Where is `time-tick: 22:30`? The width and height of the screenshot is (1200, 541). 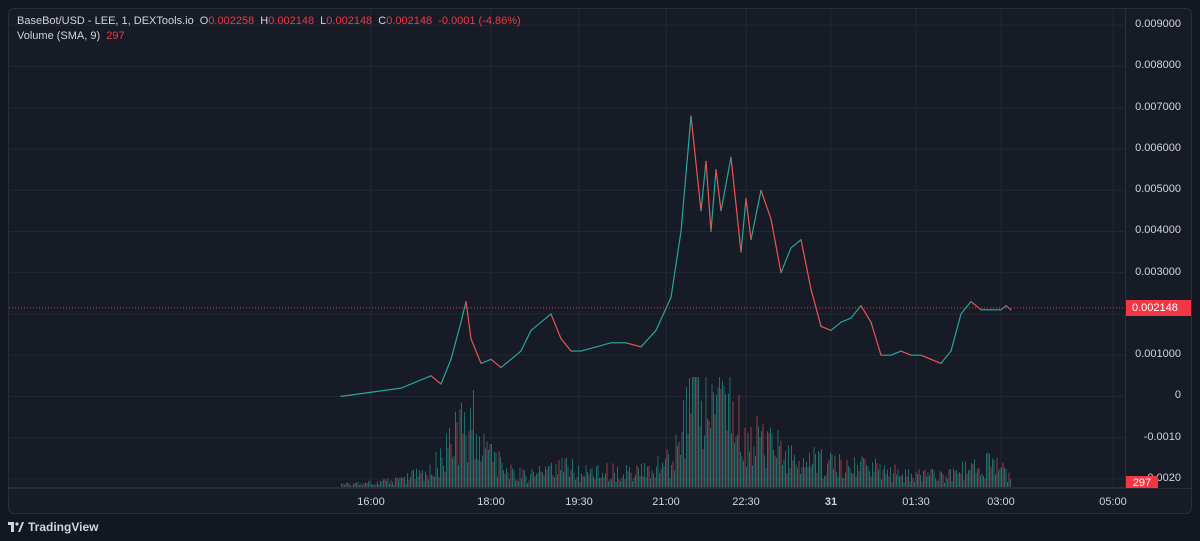 time-tick: 22:30 is located at coordinates (746, 502).